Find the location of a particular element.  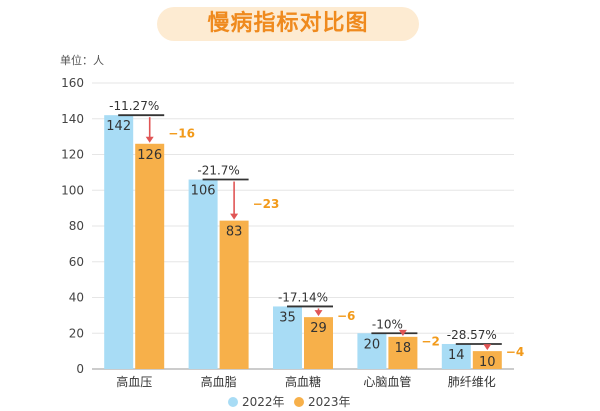

data-label-2022: 142 is located at coordinates (118, 126).